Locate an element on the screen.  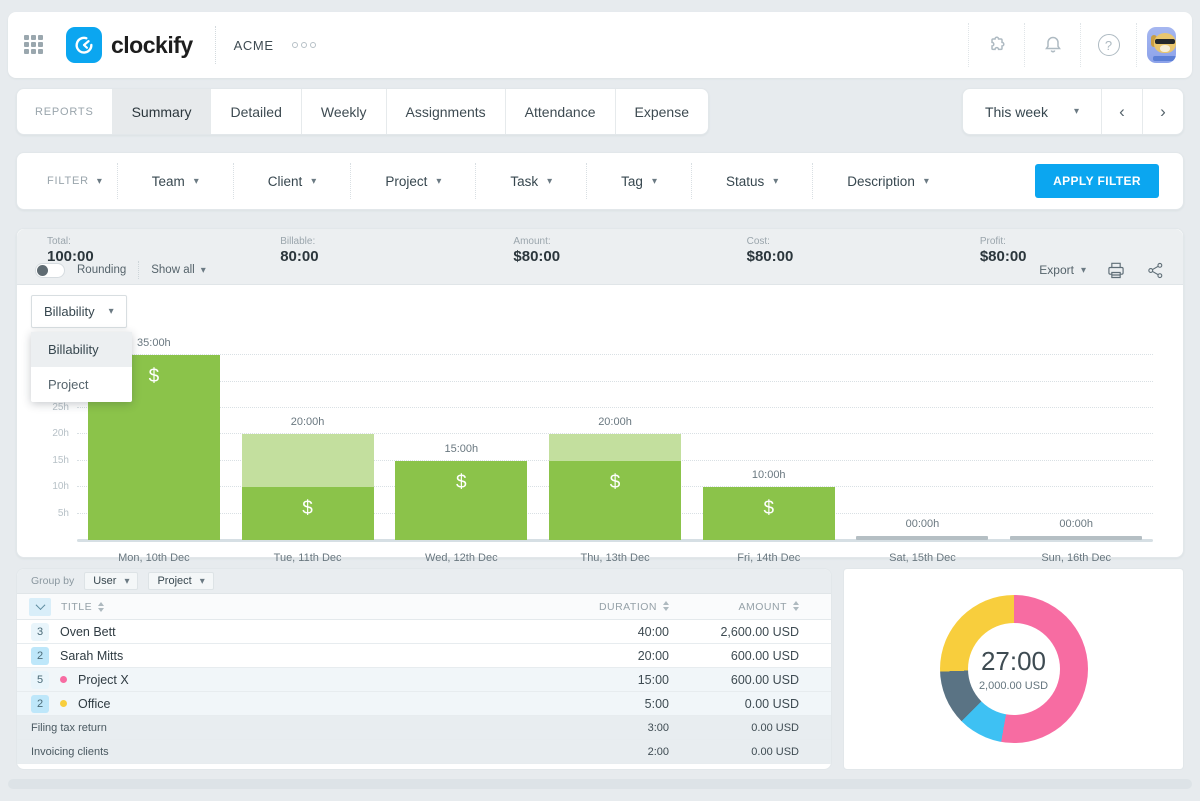
apply-filter-button: APPLY FILTER is located at coordinates (1097, 181).